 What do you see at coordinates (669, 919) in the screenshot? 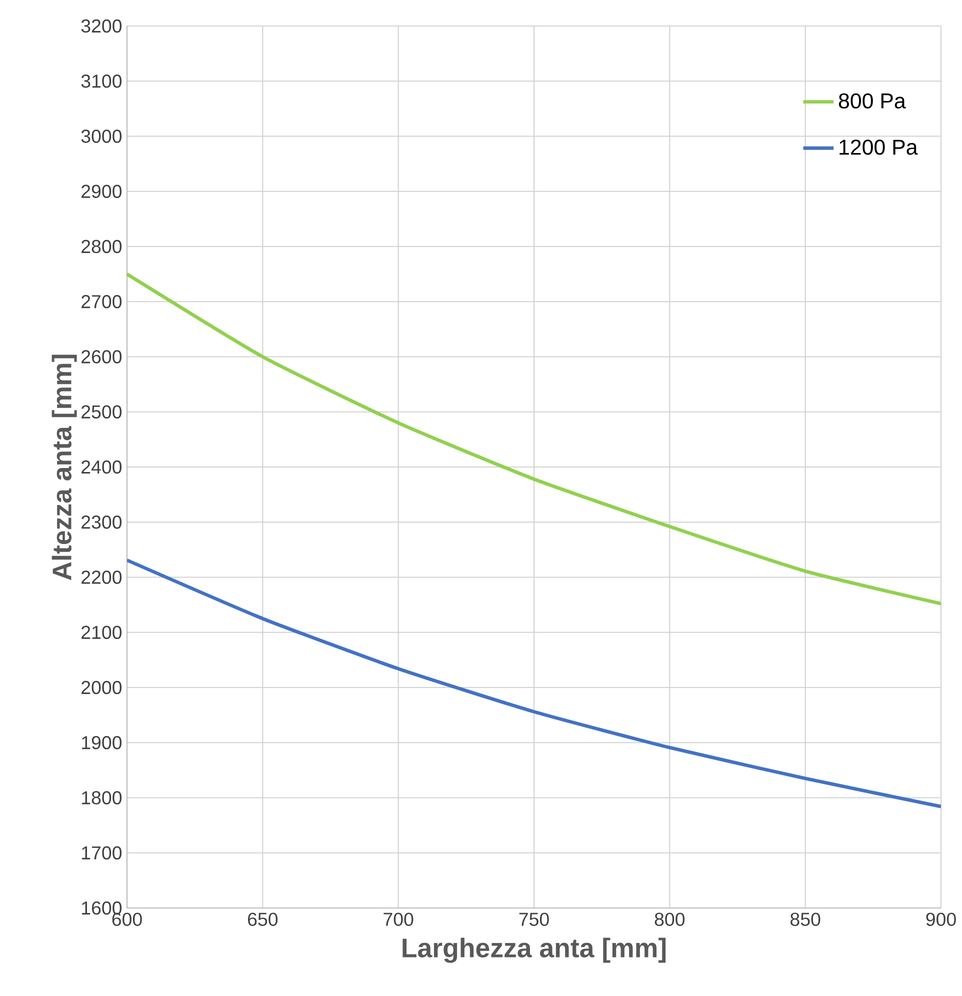
I see `x-tick-label: 800` at bounding box center [669, 919].